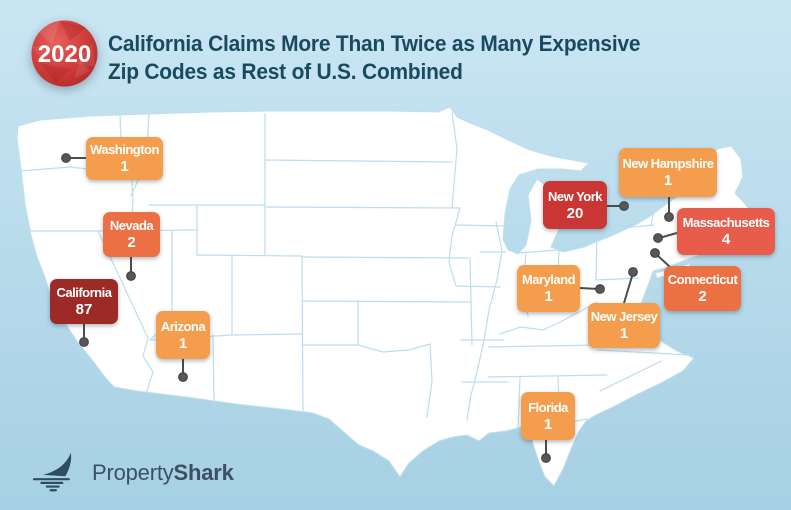 The image size is (791, 510). Describe the element at coordinates (183, 326) in the screenshot. I see `state-name: Arizona` at that location.